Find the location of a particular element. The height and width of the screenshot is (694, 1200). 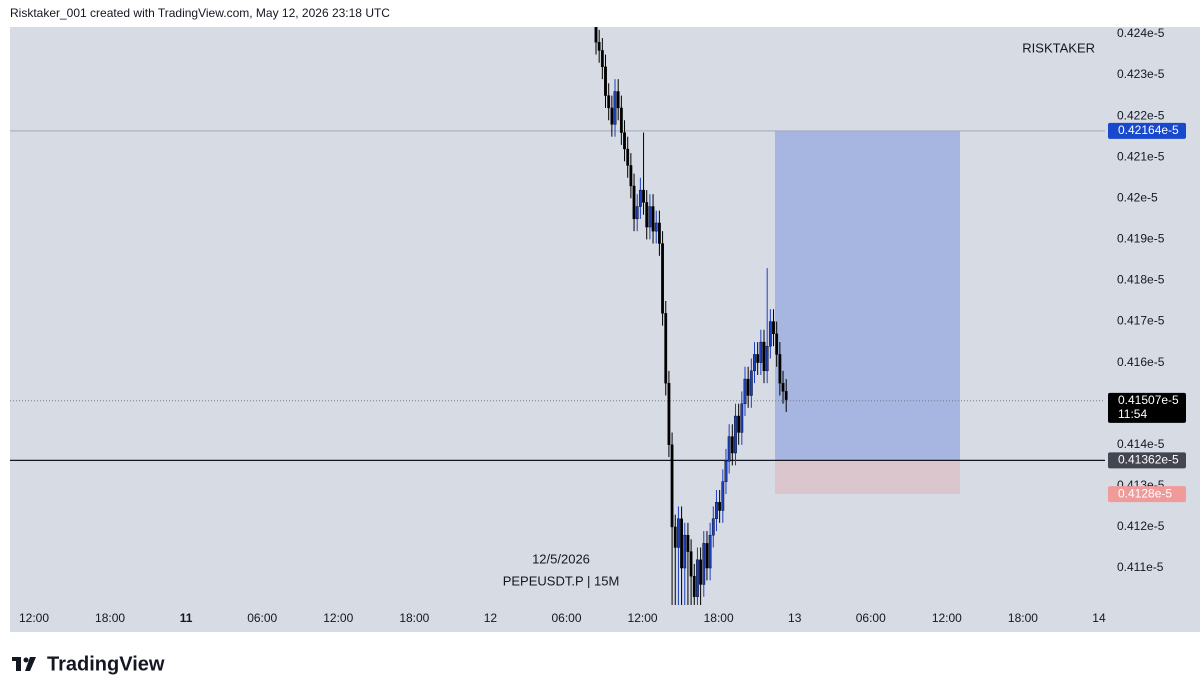

y-tick-label: 0.42e-5 is located at coordinates (1137, 197).